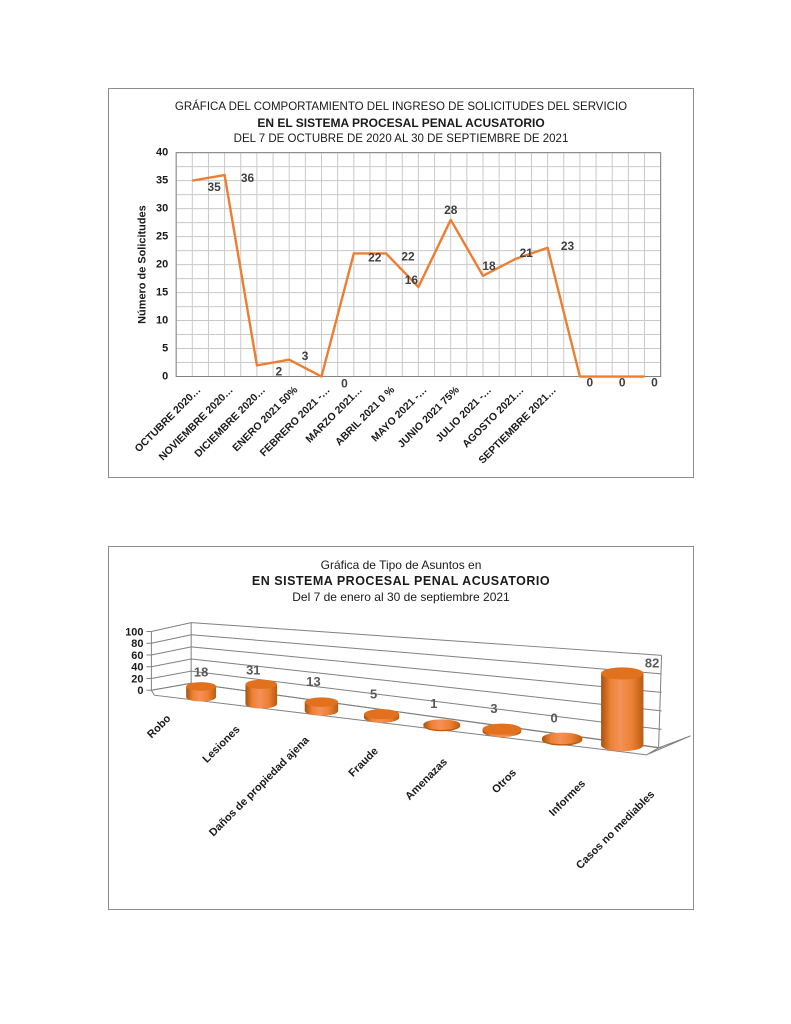 This screenshot has width=791, height=1024. What do you see at coordinates (248, 178) in the screenshot?
I see `data-point-label: 36` at bounding box center [248, 178].